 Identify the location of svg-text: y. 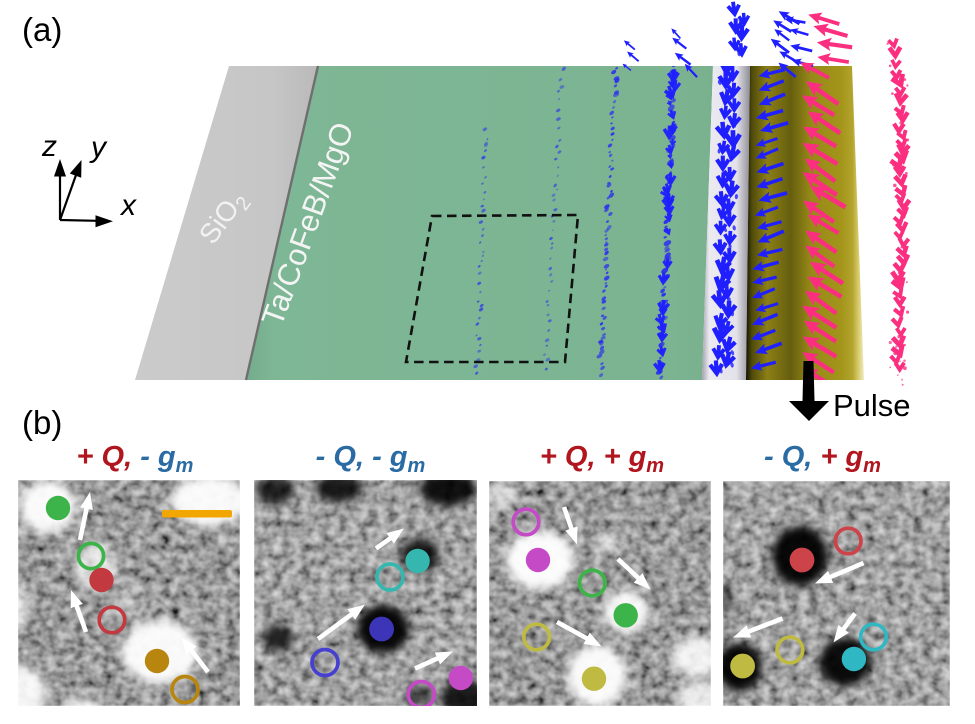
(98, 147).